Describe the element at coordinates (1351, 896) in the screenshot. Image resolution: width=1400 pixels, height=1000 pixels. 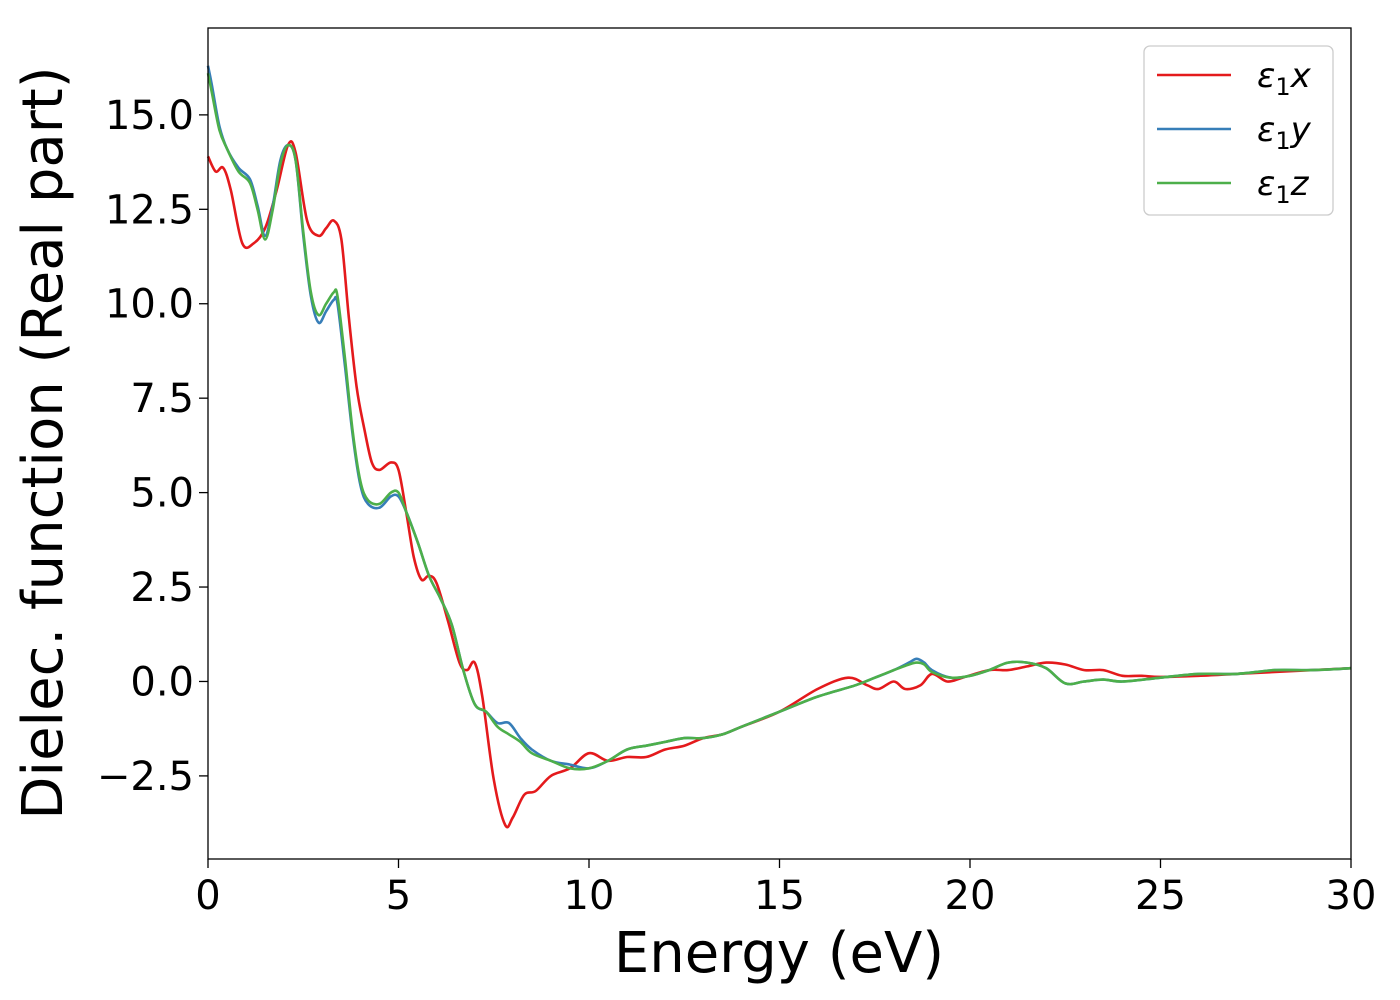
I see `x-tick-label: 30` at that location.